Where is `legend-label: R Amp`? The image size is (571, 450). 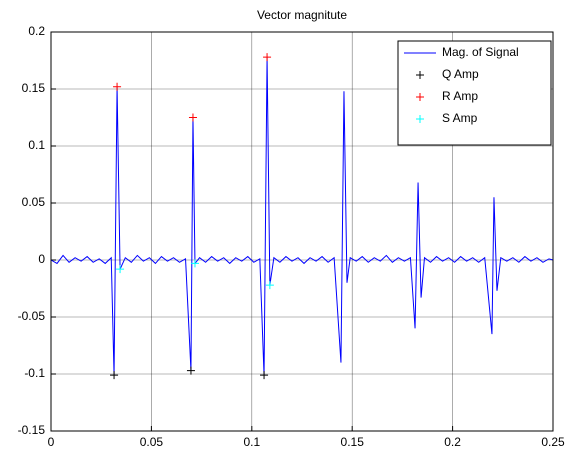
legend-label: R Amp is located at coordinates (460, 96).